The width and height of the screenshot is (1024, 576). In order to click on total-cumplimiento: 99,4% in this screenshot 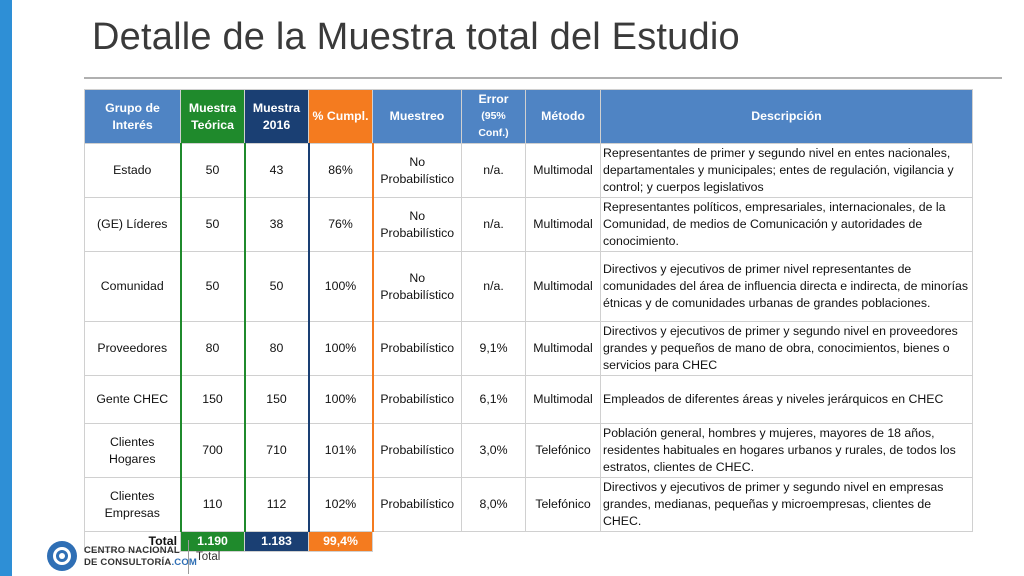, I will do `click(340, 541)`.